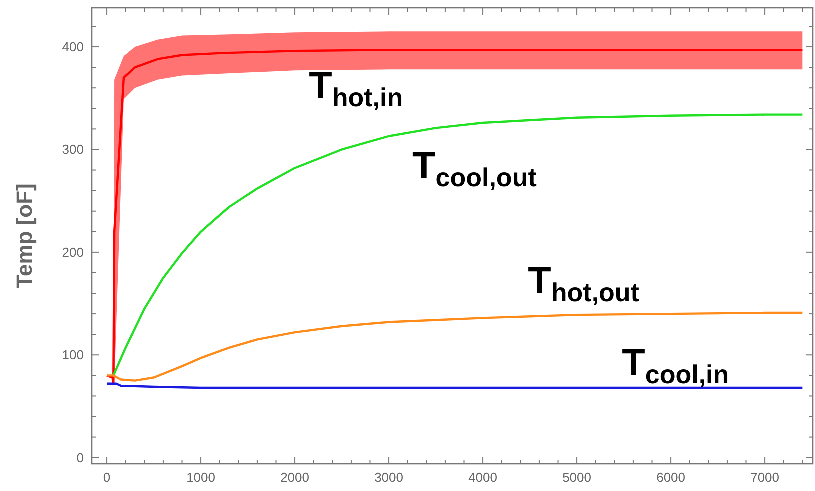  I want to click on series-label: T$_{cool,in}$, so click(676, 366).